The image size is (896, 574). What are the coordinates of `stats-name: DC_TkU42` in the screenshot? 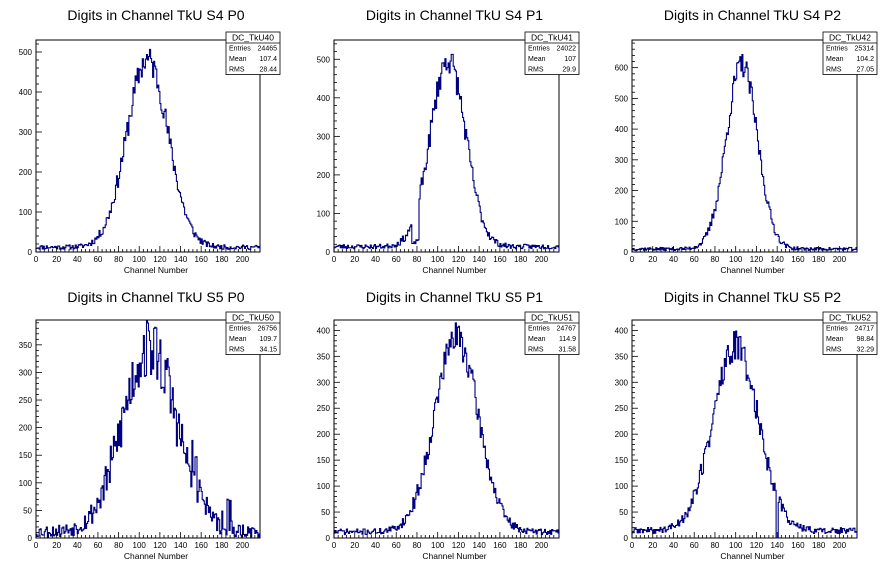 It's located at (850, 38).